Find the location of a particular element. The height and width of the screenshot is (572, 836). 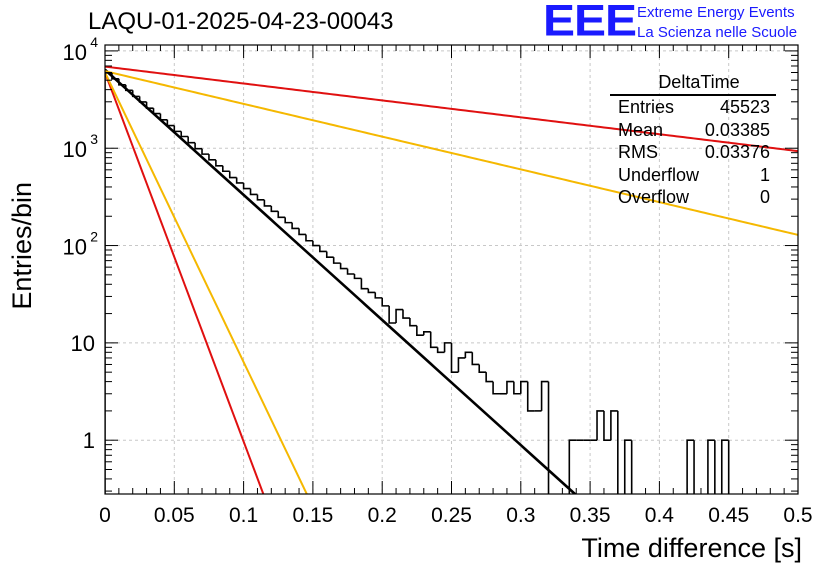

x-tick-label: 0.2 is located at coordinates (382, 515).